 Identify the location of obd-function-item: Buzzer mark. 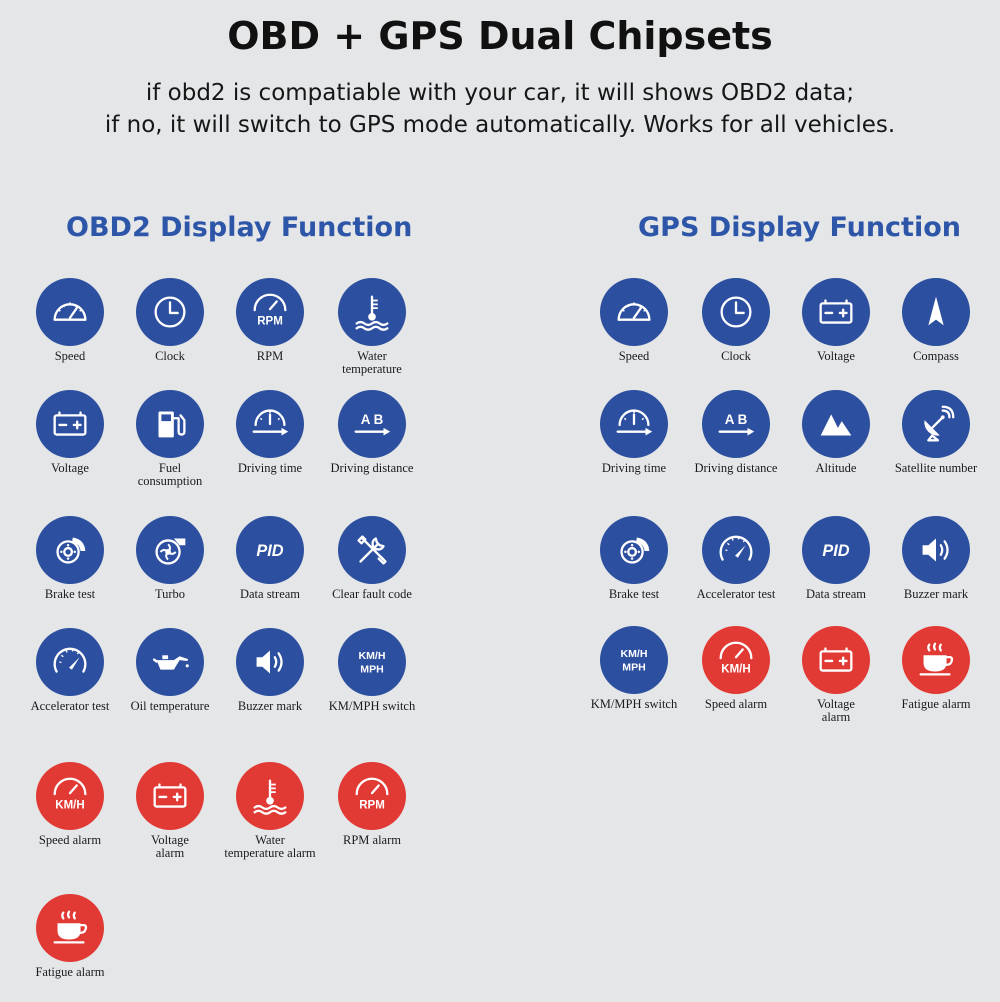
(270, 682).